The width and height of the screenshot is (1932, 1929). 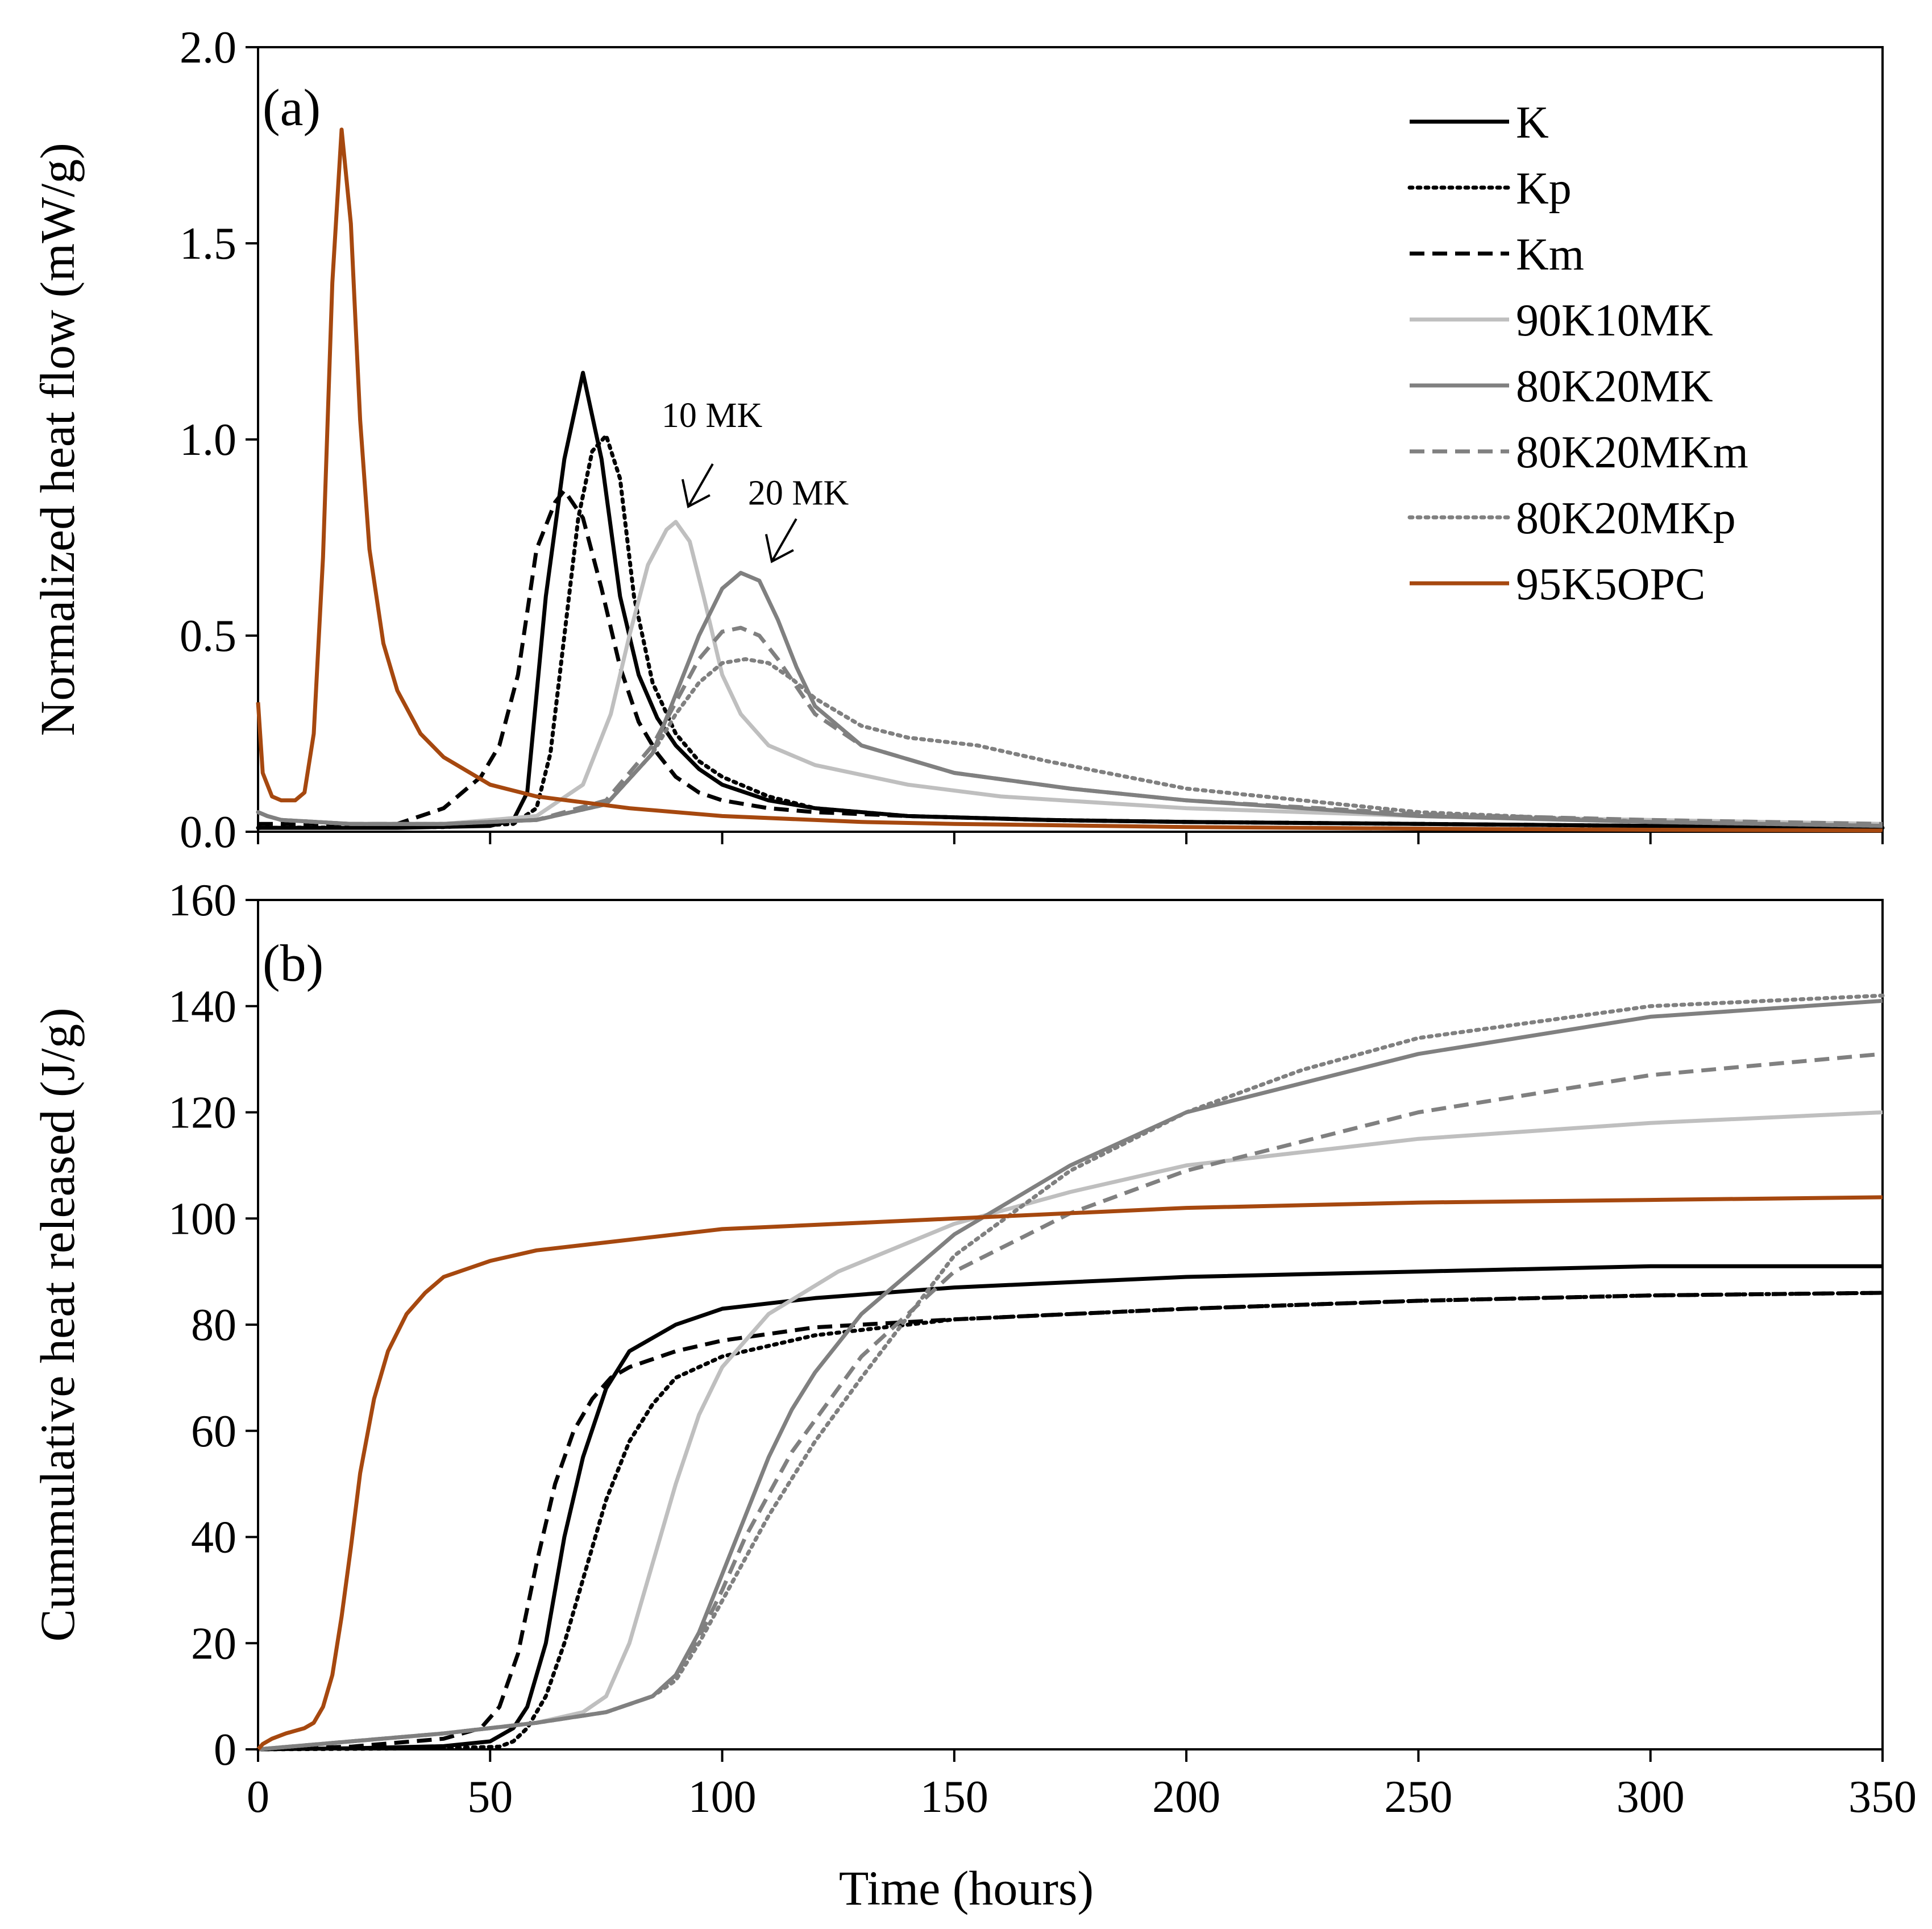 What do you see at coordinates (225, 1750) in the screenshot?
I see `panel-b-y-tick-label: 0` at bounding box center [225, 1750].